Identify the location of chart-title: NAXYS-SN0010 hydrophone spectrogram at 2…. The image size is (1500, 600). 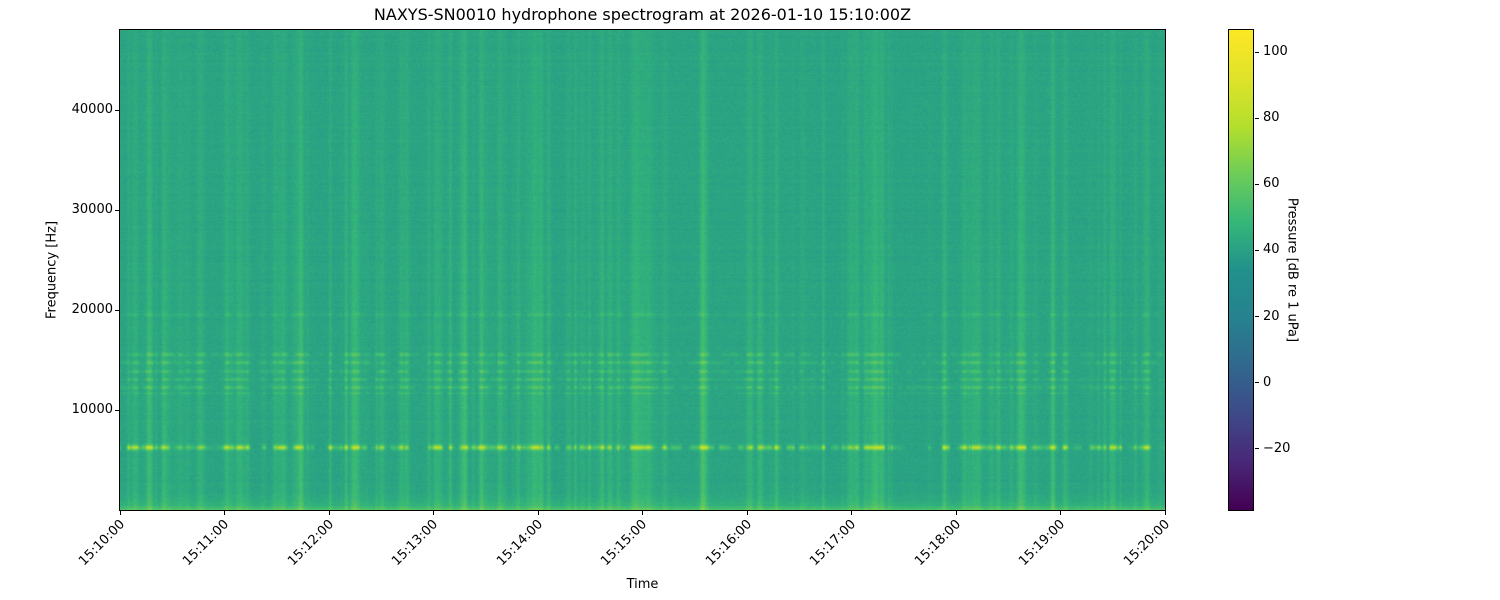
(642, 14).